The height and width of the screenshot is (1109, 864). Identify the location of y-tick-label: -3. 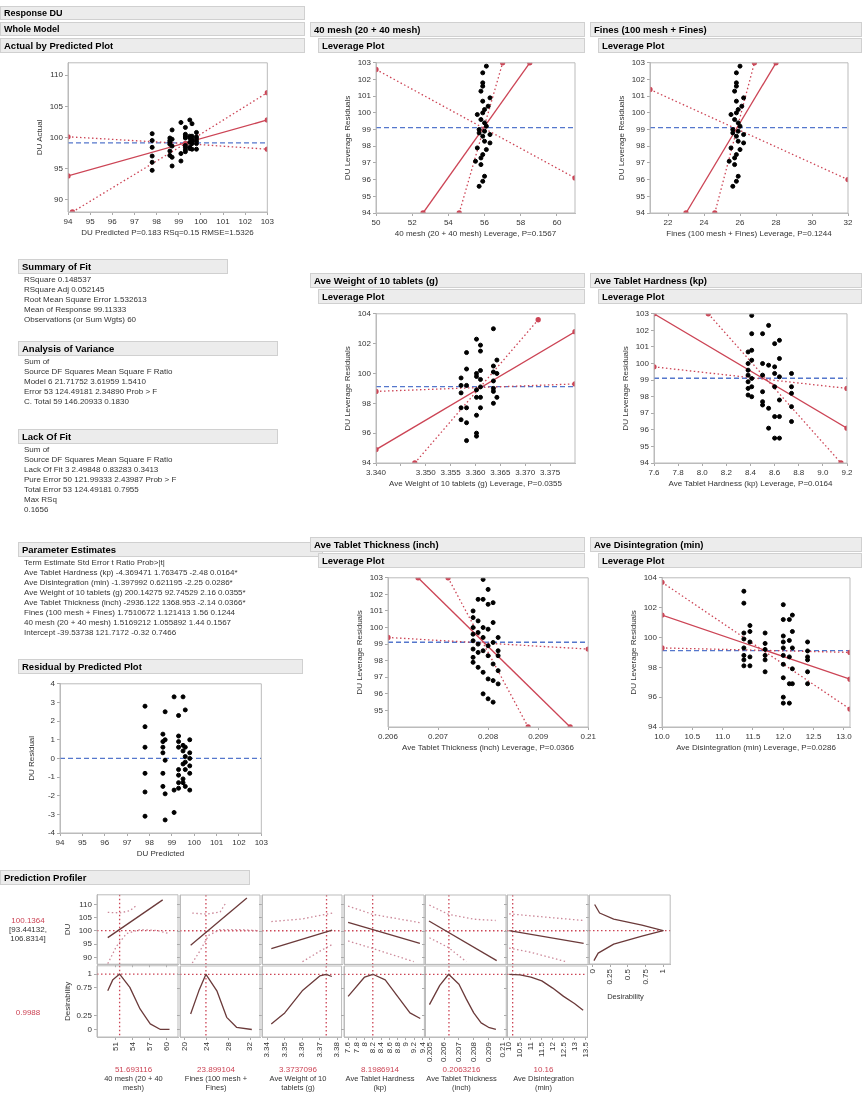
(51, 814).